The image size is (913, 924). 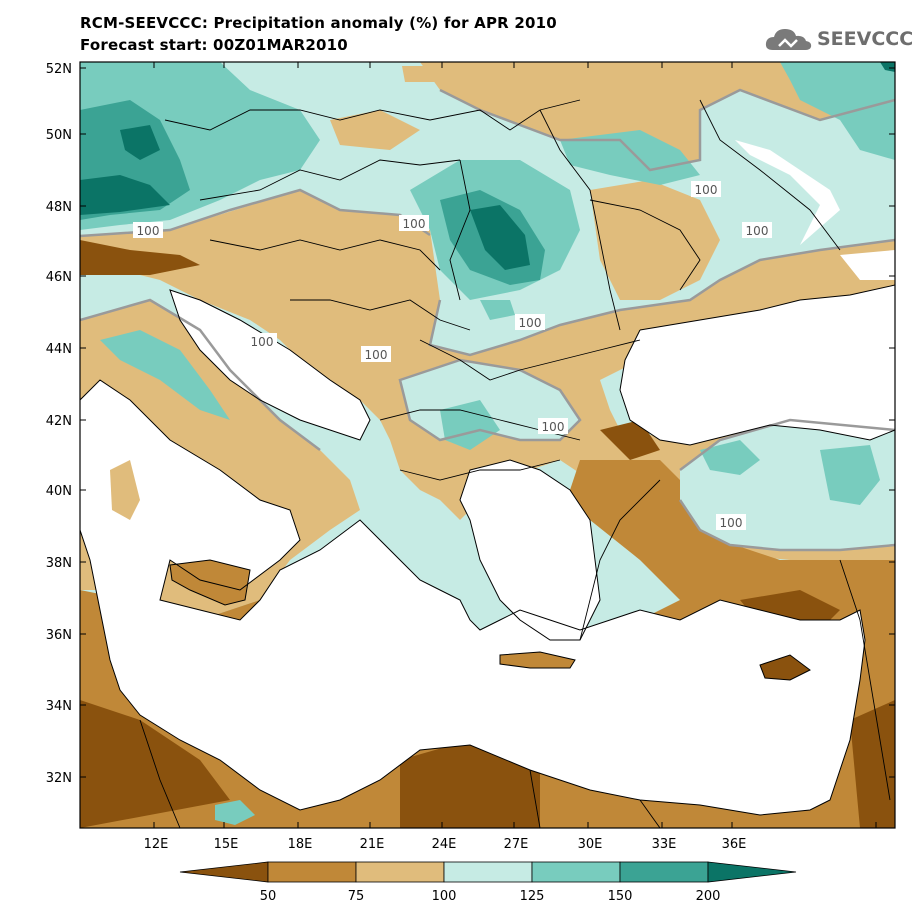 What do you see at coordinates (59, 349) in the screenshot?
I see `lat-label: 44N` at bounding box center [59, 349].